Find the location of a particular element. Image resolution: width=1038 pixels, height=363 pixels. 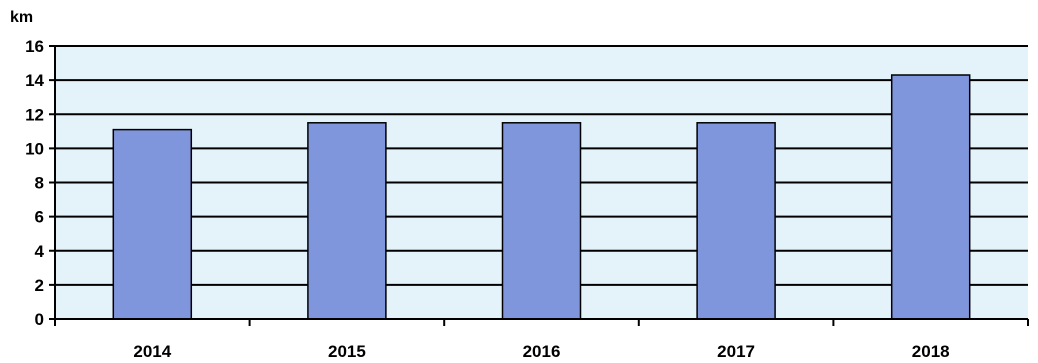

y-tick-labels: 0 2 4 6 8 10 12 14 16 is located at coordinates (40, 183).